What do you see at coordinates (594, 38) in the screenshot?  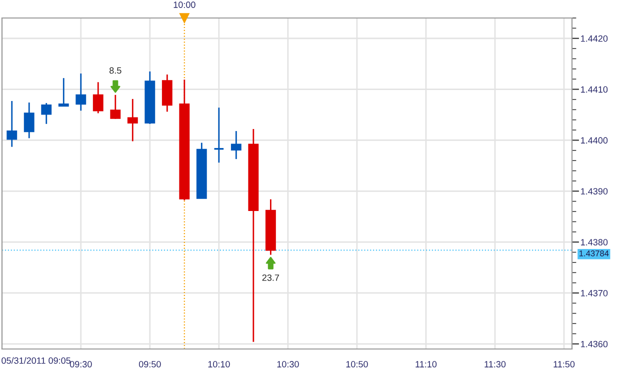 I see `y-tick-label: 1.4420` at bounding box center [594, 38].